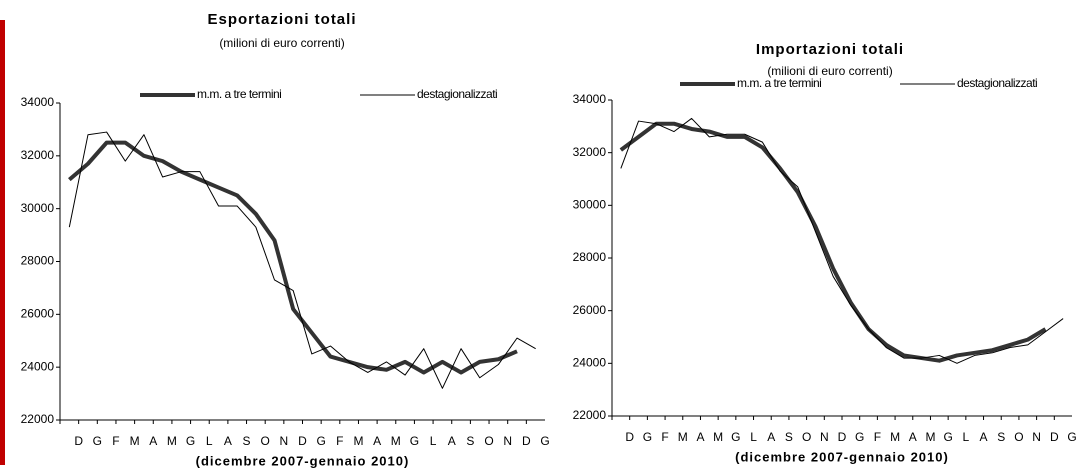 This screenshot has height=474, width=1077. Describe the element at coordinates (281, 19) in the screenshot. I see `chart-title: Esportazioni totali` at that location.